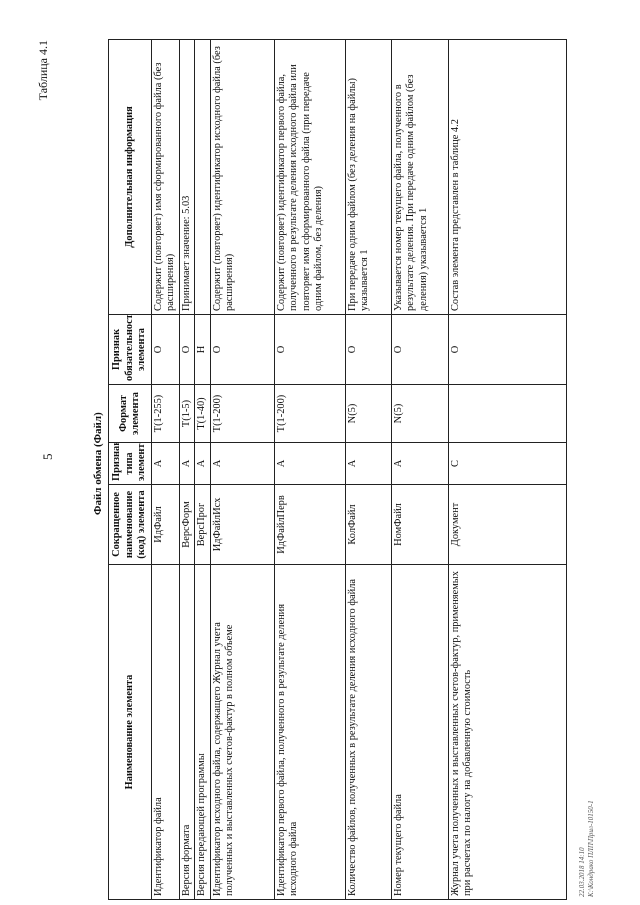  Describe the element at coordinates (202, 413) in the screenshot. I see `cell-format: T(1-40)` at that location.